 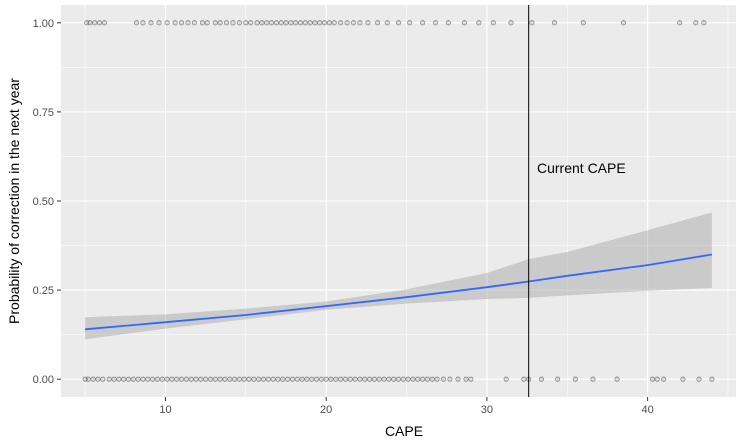 I want to click on x-tick-label: 20, so click(x=326, y=410).